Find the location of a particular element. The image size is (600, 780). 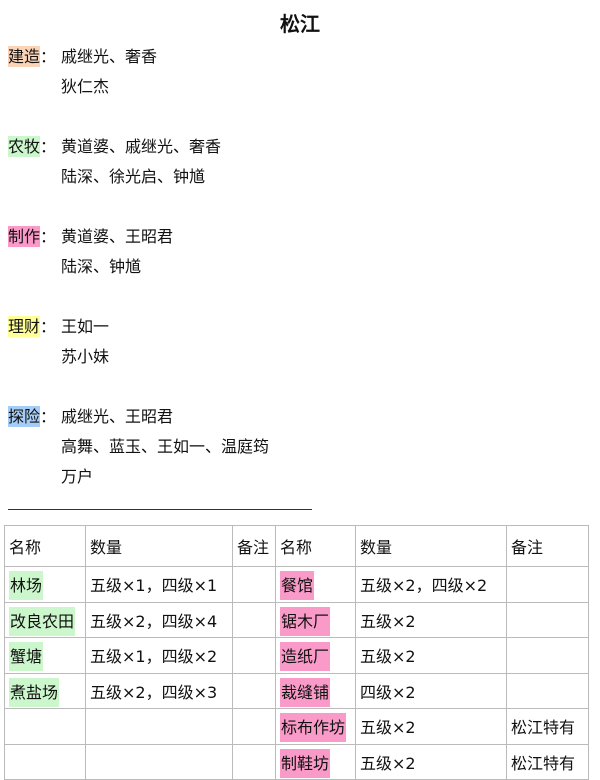

table-cell: 改良农田 is located at coordinates (45, 619).